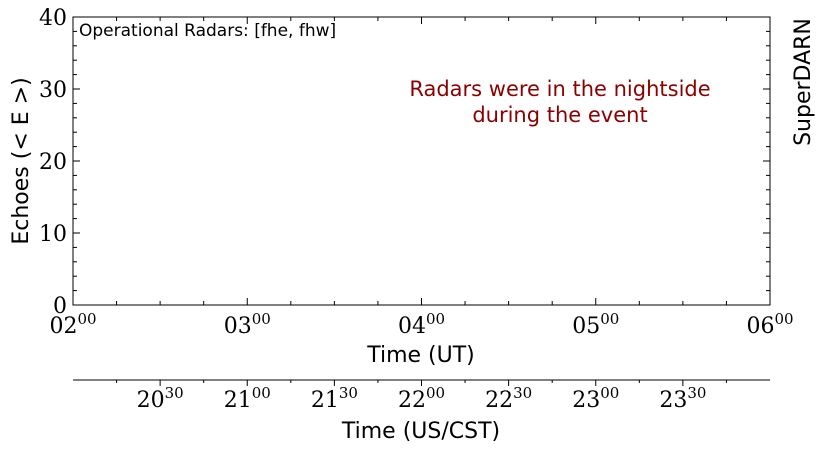 This screenshot has width=823, height=450. Describe the element at coordinates (53, 18) in the screenshot. I see `y-tick-label: 40` at that location.